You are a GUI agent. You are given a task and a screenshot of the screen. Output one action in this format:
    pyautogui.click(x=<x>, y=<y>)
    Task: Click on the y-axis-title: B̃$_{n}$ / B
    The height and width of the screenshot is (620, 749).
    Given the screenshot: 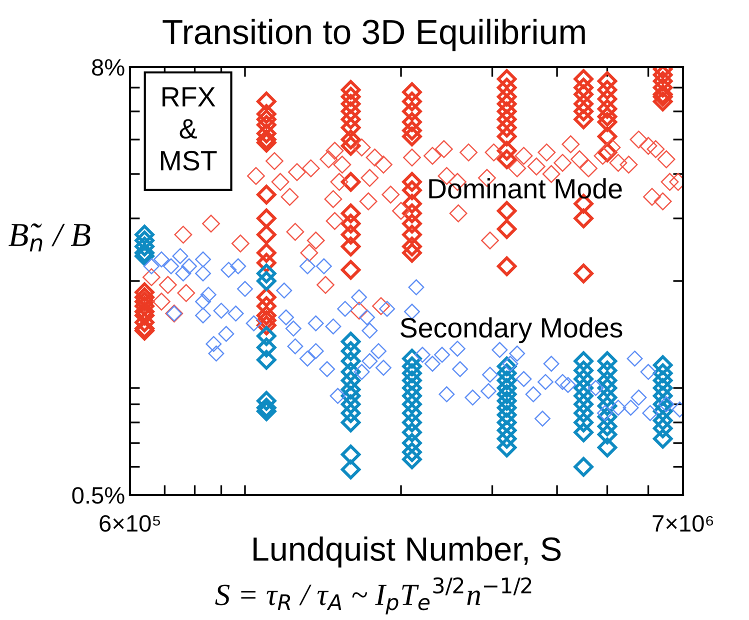 What is the action you would take?
    pyautogui.click(x=49, y=237)
    